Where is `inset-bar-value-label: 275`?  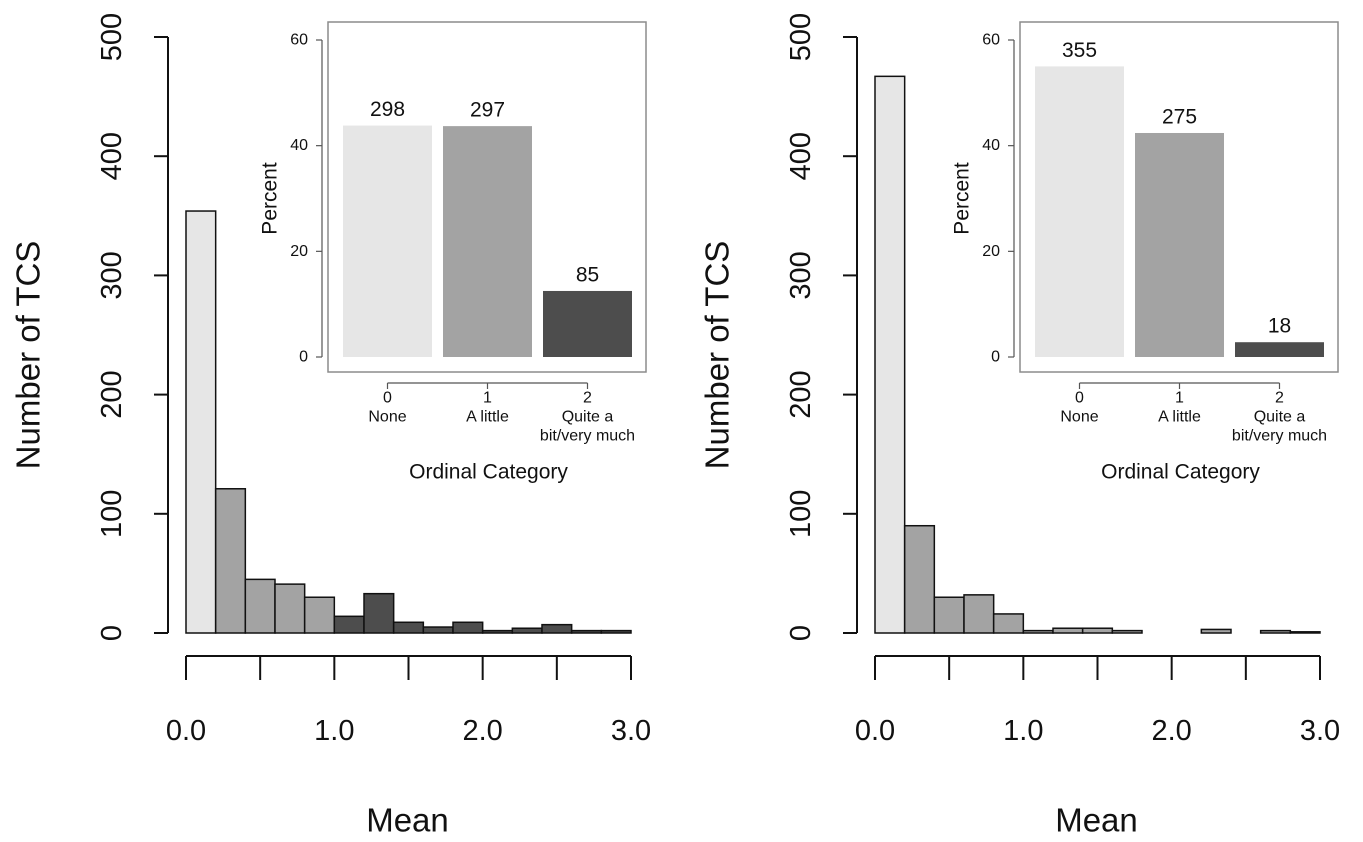 inset-bar-value-label: 275 is located at coordinates (1179, 116).